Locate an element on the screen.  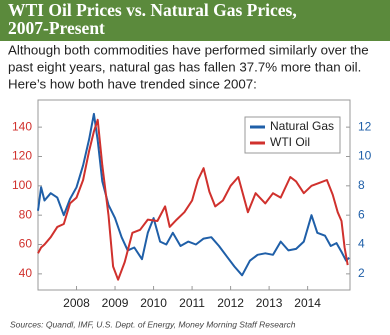
y2-tick-label: 2 is located at coordinates (361, 273).